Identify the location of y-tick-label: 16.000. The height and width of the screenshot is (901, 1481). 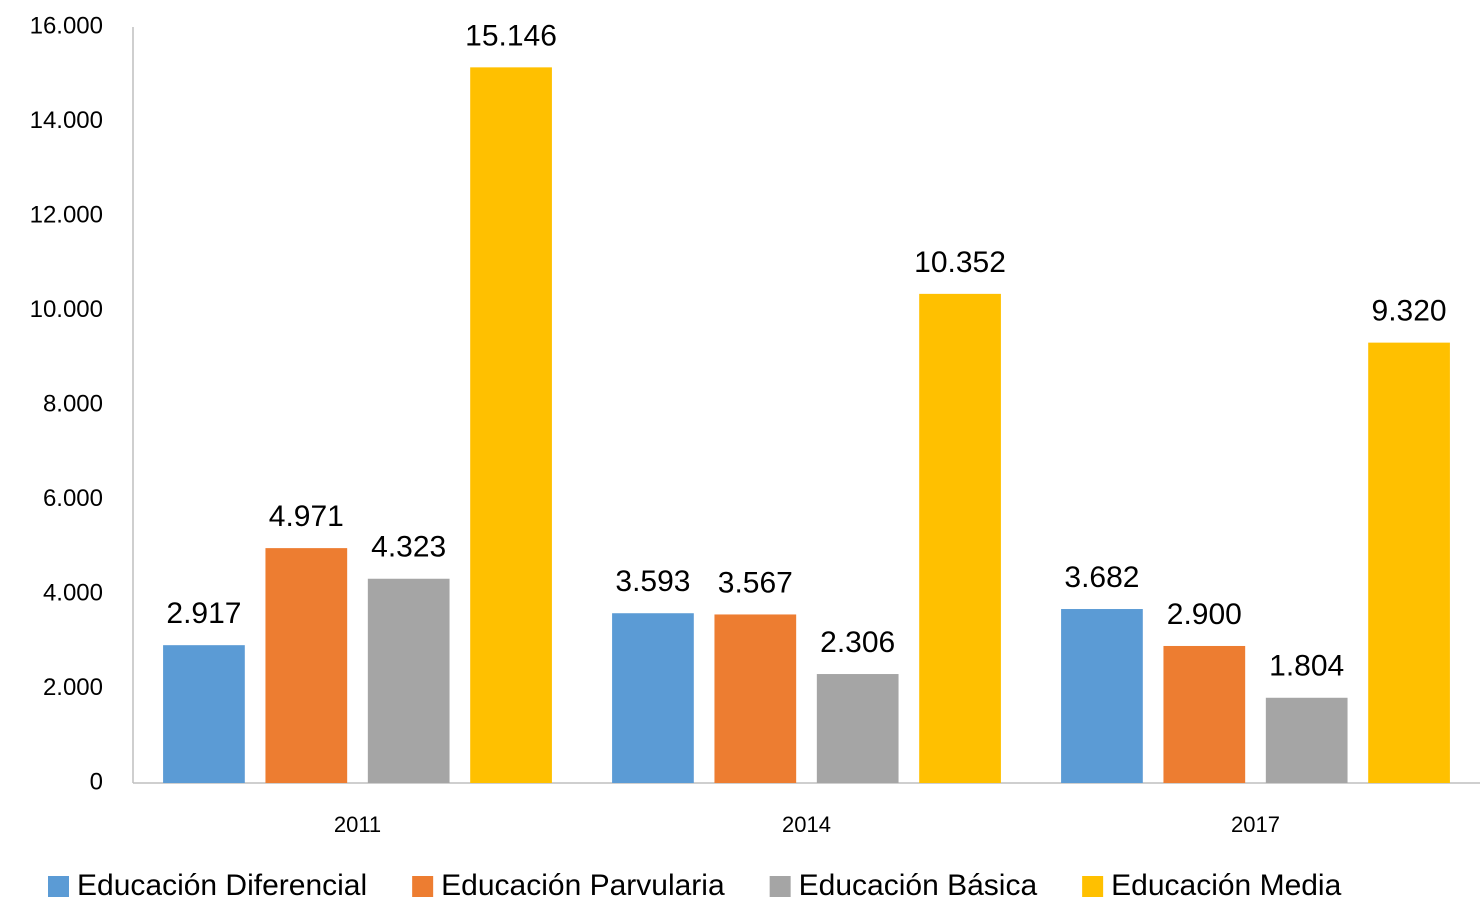
(66, 25).